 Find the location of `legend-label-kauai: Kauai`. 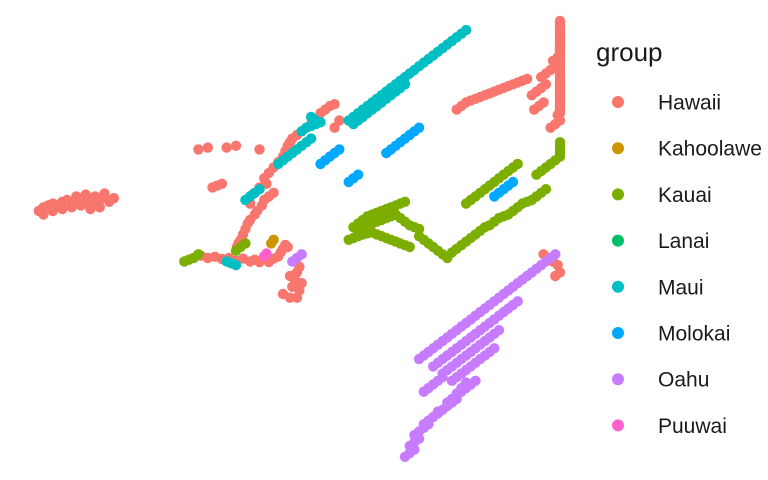

legend-label-kauai: Kauai is located at coordinates (685, 195).